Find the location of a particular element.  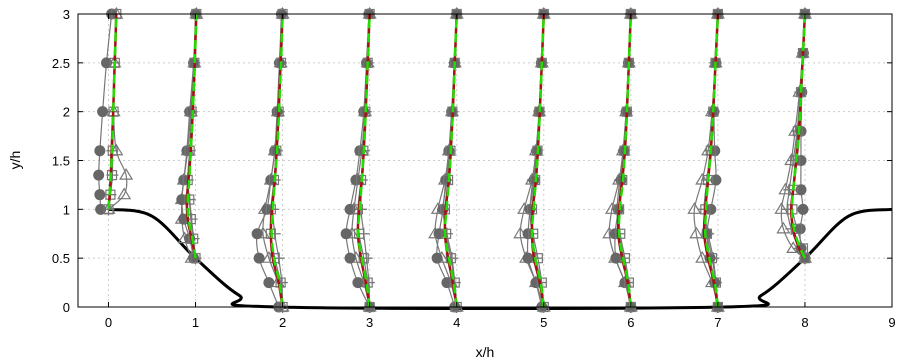

y-tick-label: 0.5 is located at coordinates (61, 258).